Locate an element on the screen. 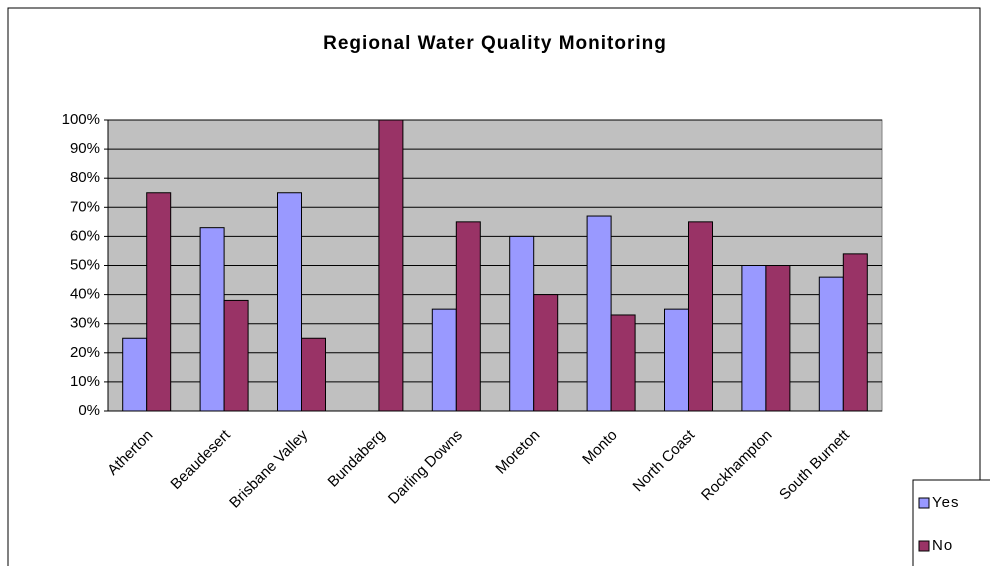  x-tick-label: Darling Downs is located at coordinates (425, 467).